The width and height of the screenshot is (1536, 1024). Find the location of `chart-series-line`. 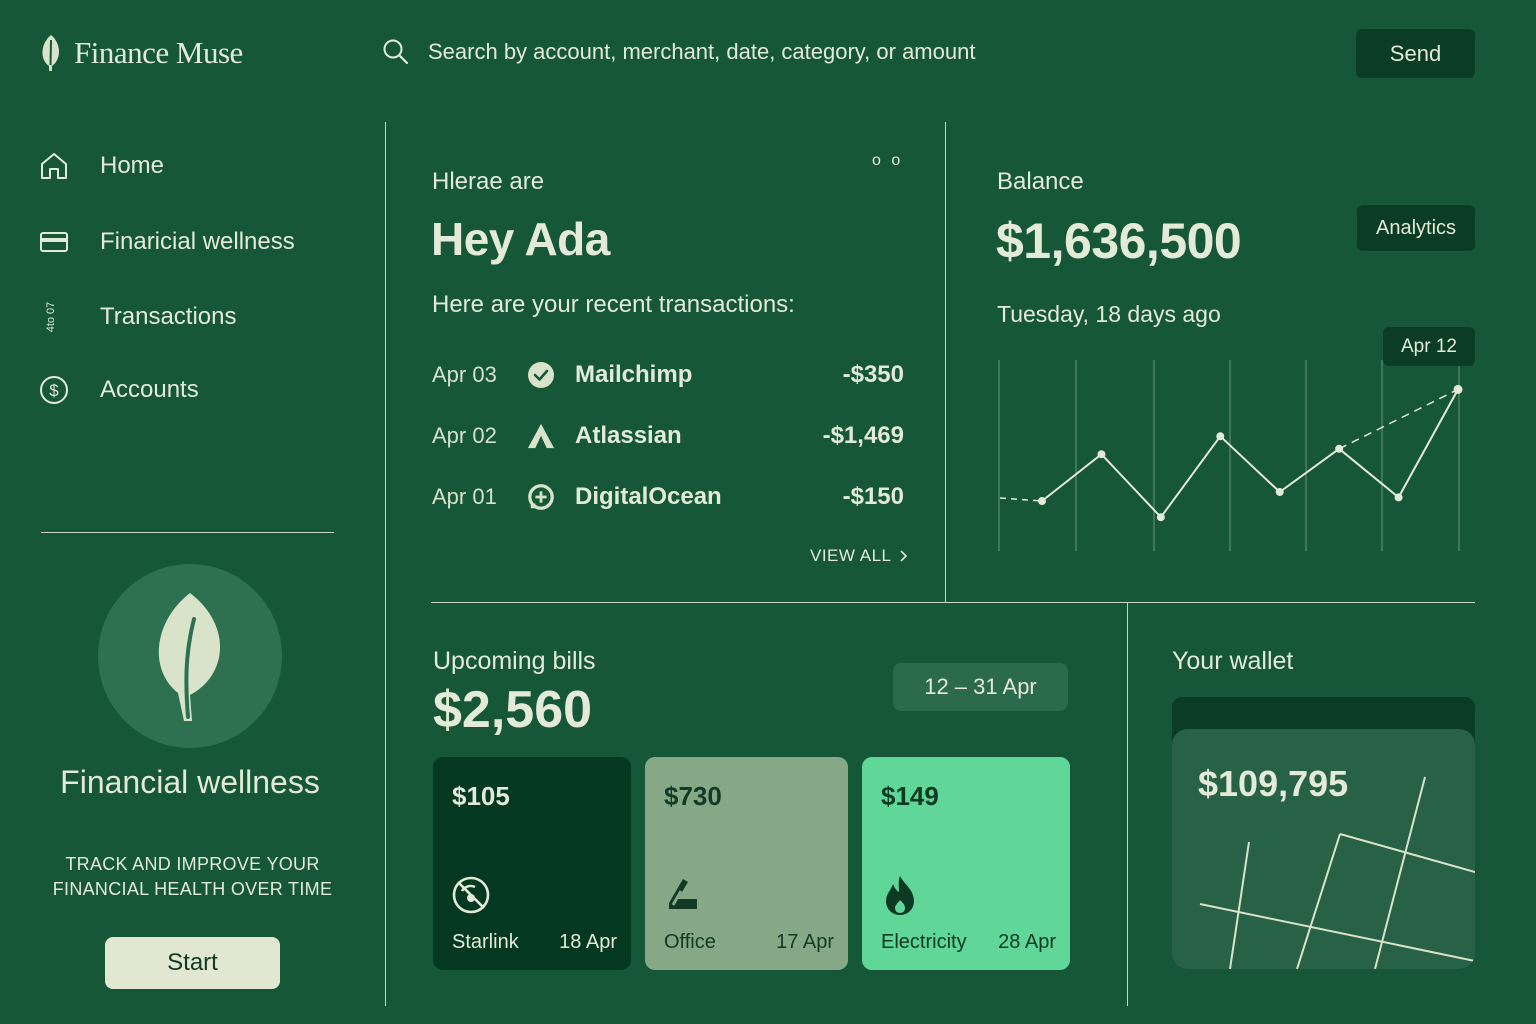

chart-series-line is located at coordinates (1220, 476).